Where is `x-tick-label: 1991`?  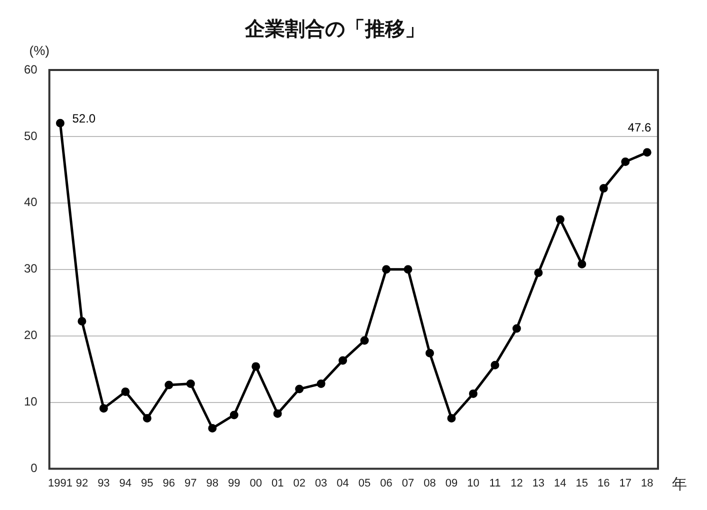
x-tick-label: 1991 is located at coordinates (60, 483).